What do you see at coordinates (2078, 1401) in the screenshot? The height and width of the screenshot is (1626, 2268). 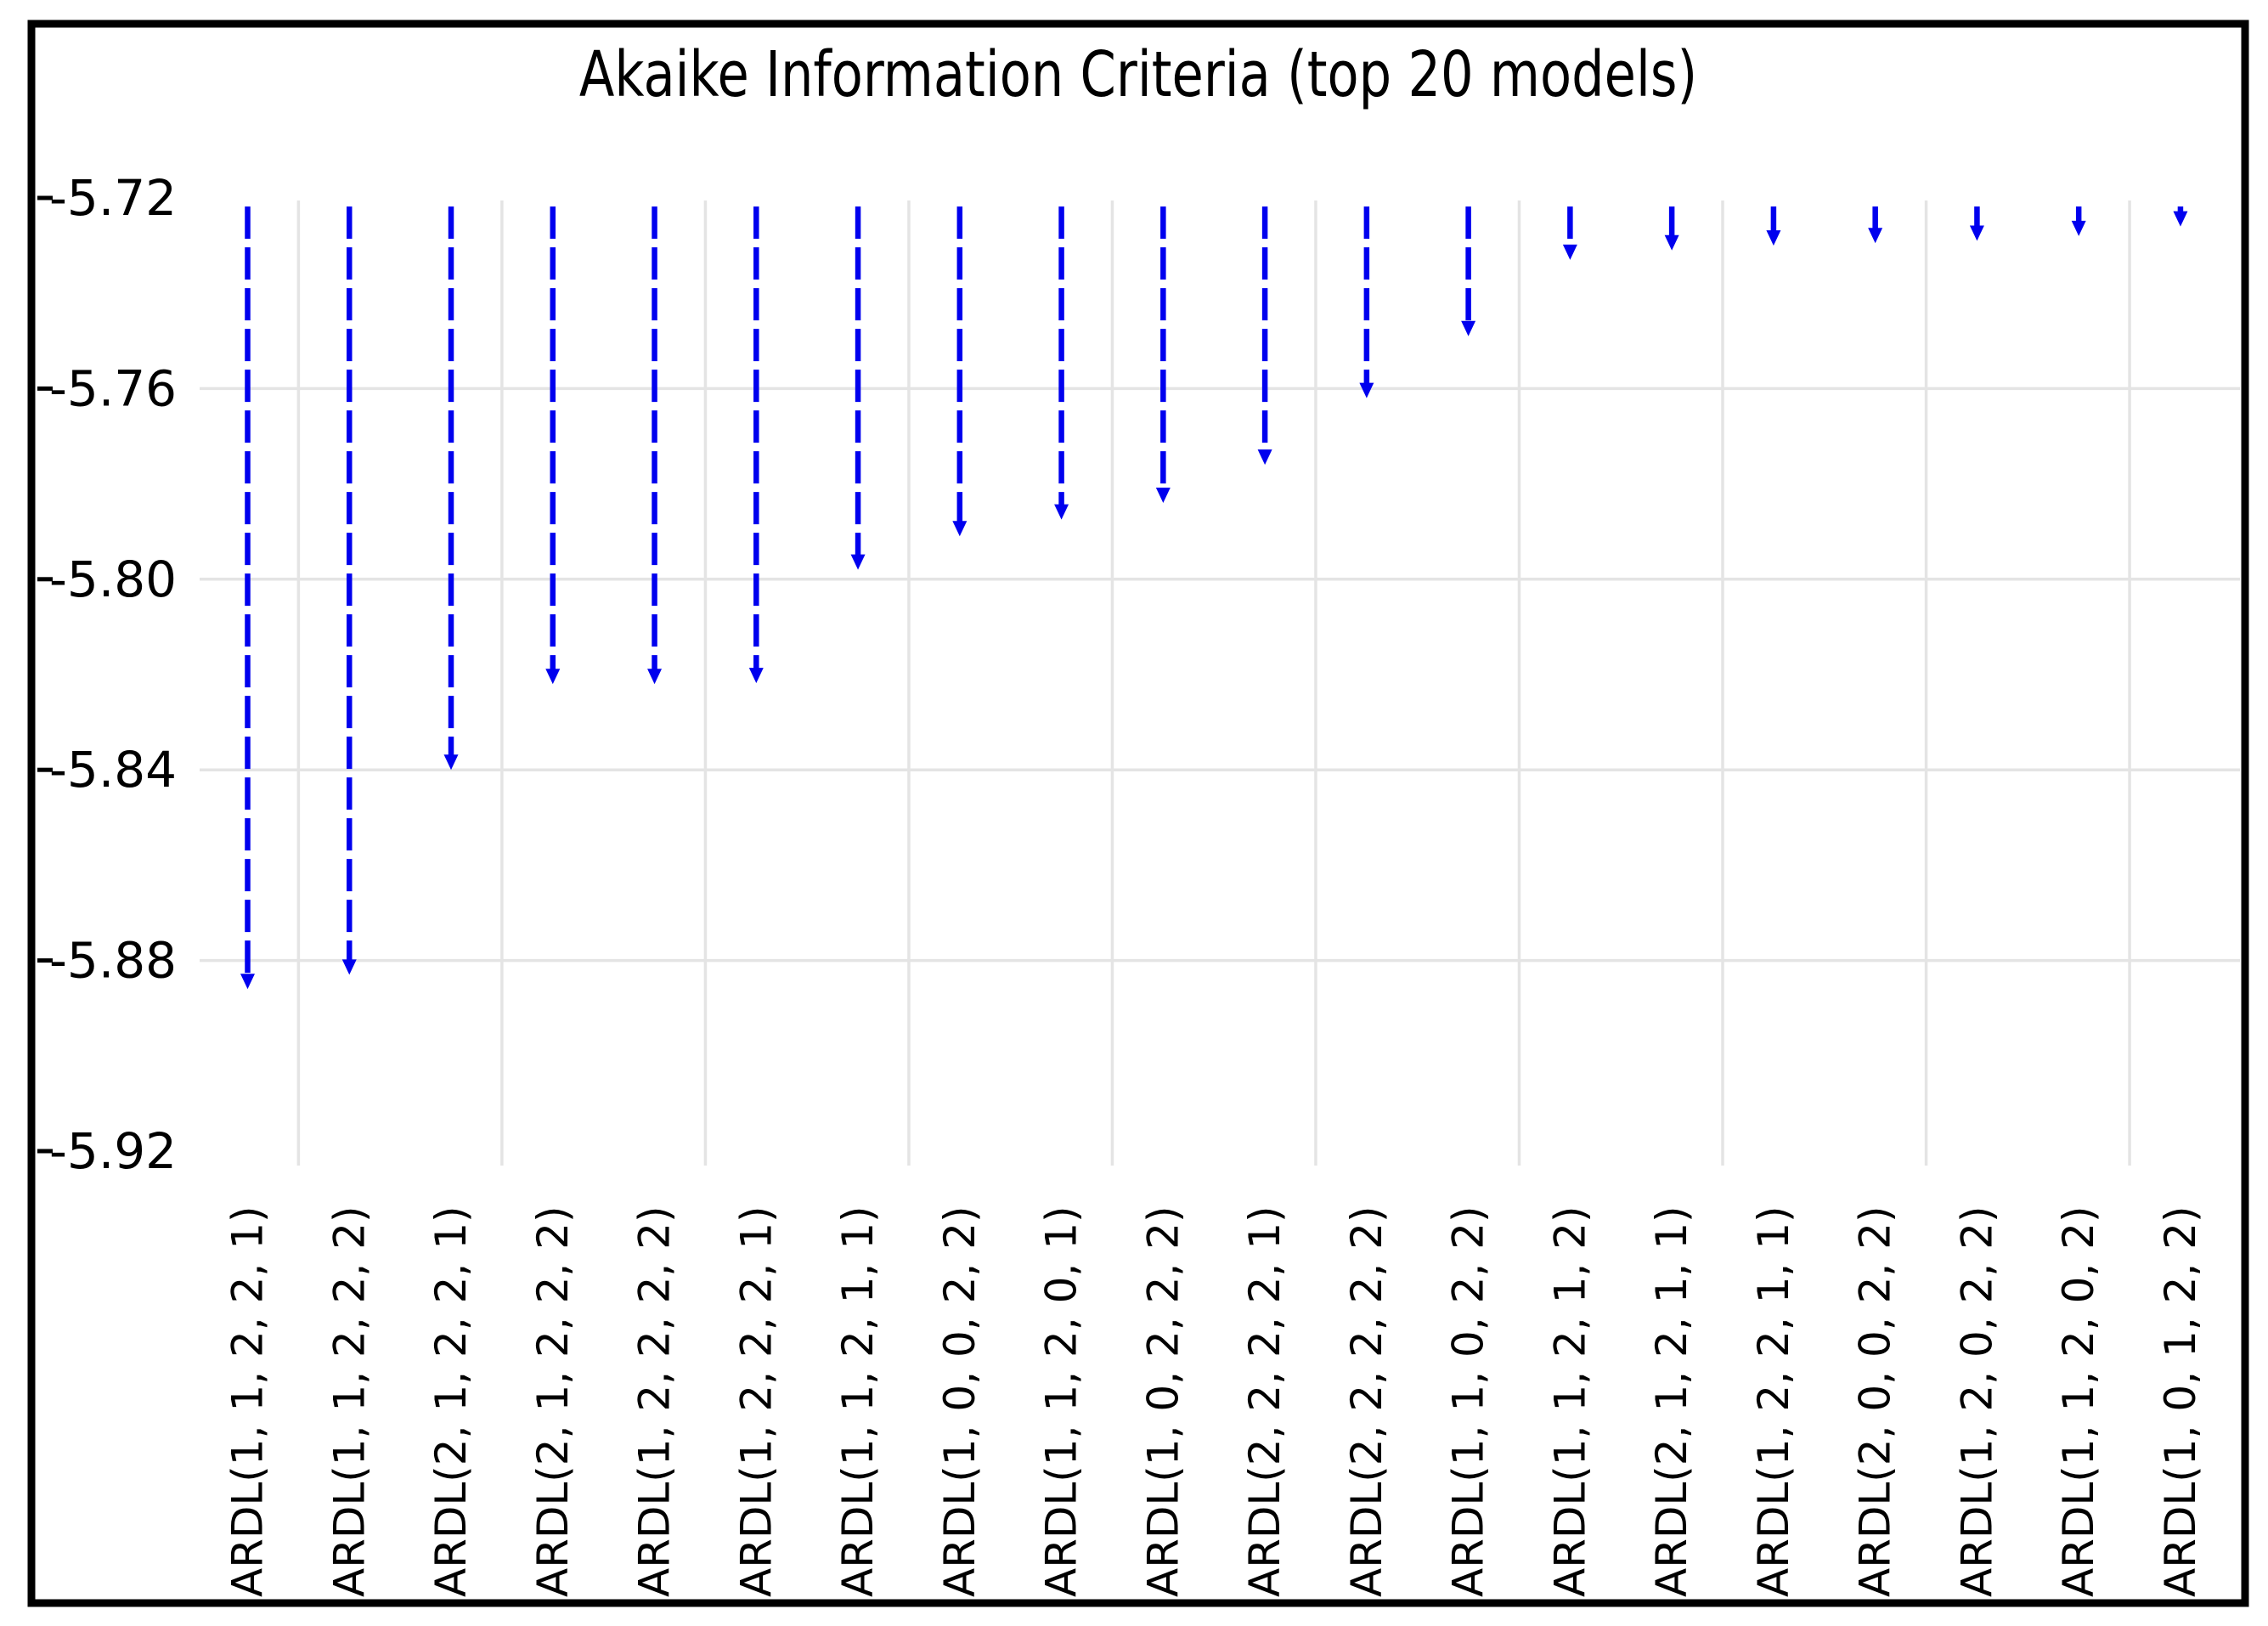 I see `x-axis-category-label: ARDL(1, 1, 2, 0, 2)` at bounding box center [2078, 1401].